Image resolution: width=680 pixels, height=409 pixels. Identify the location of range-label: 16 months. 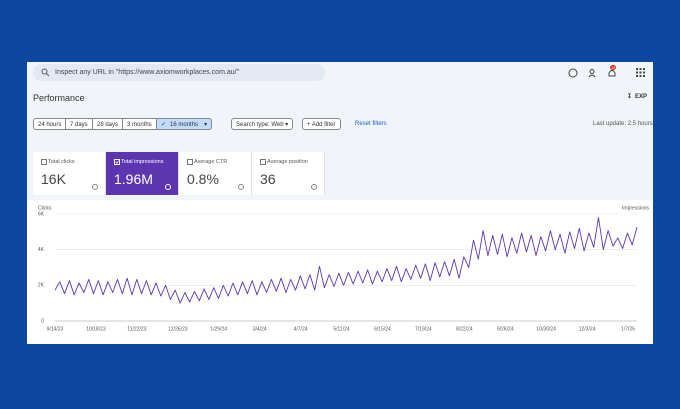
(184, 125).